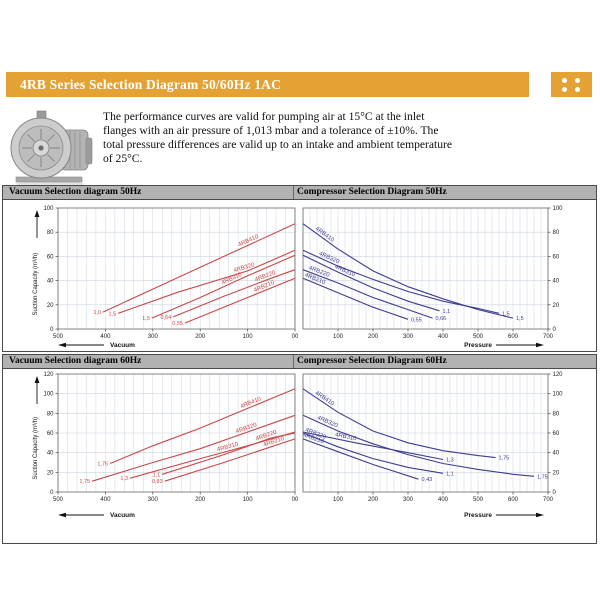 Image resolution: width=600 pixels, height=600 pixels. I want to click on power-label: 1,0, so click(97, 313).